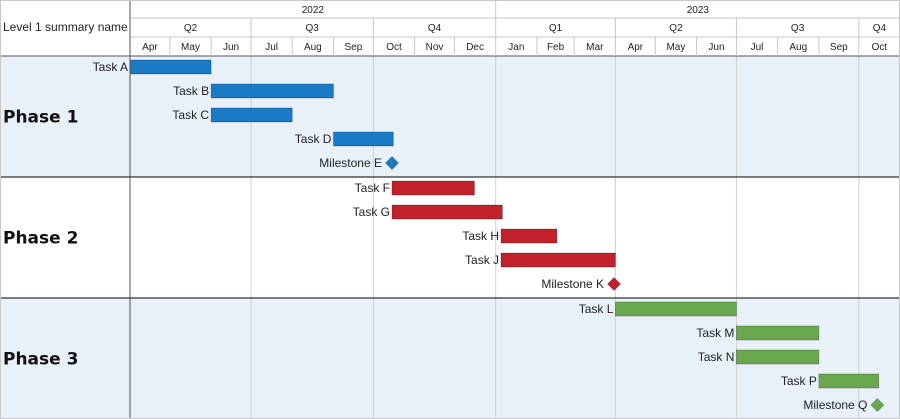 This screenshot has height=419, width=900. Describe the element at coordinates (110, 67) in the screenshot. I see `task-label: Task A` at that location.